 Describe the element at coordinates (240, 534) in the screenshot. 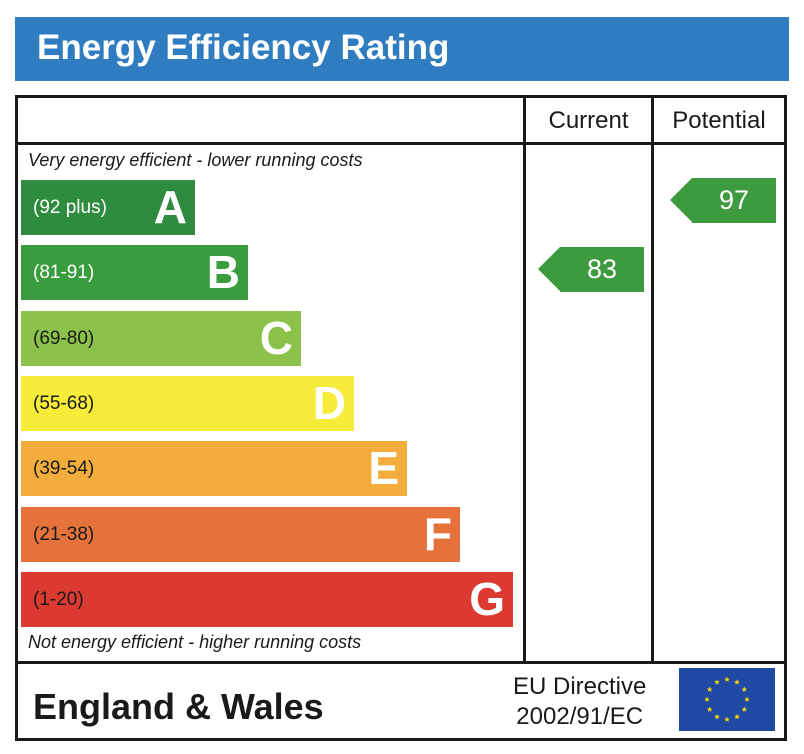

I see `band-f: (21-38) F` at that location.